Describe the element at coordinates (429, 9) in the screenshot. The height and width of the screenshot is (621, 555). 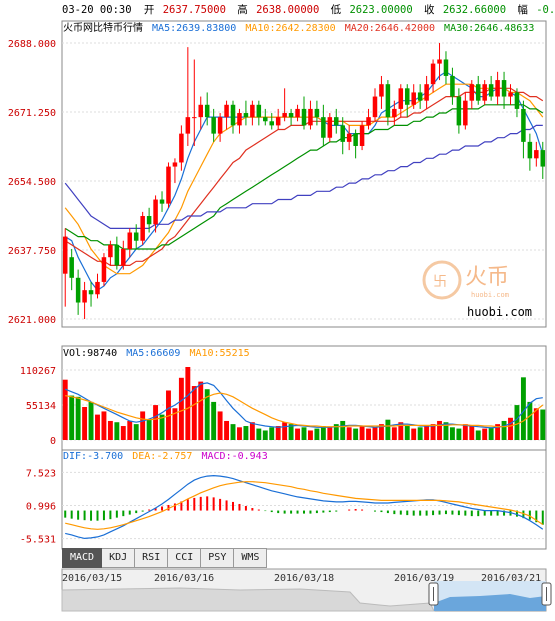
I see `header-close-label: 收` at that location.